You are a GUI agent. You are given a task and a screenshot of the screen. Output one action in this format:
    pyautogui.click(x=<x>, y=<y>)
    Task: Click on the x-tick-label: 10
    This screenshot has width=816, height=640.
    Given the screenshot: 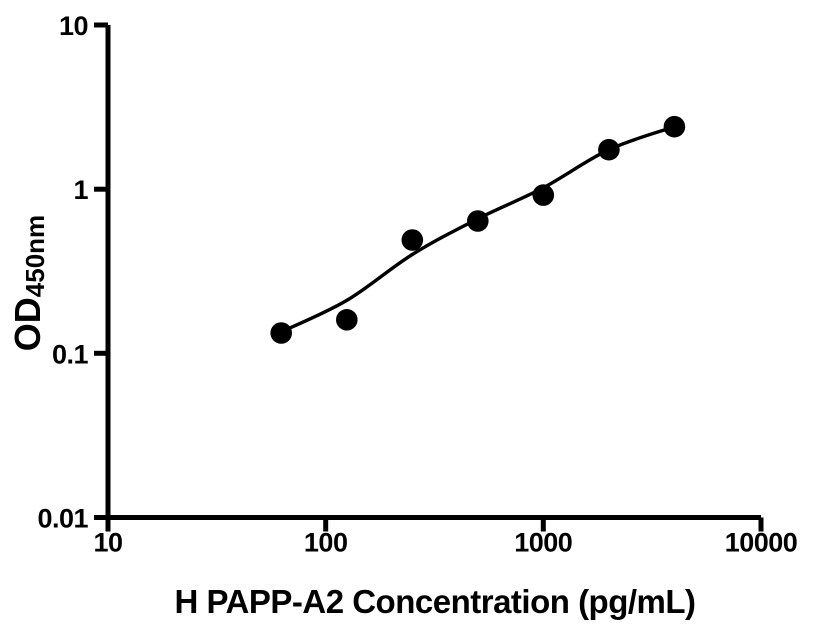 What is the action you would take?
    pyautogui.click(x=107, y=543)
    